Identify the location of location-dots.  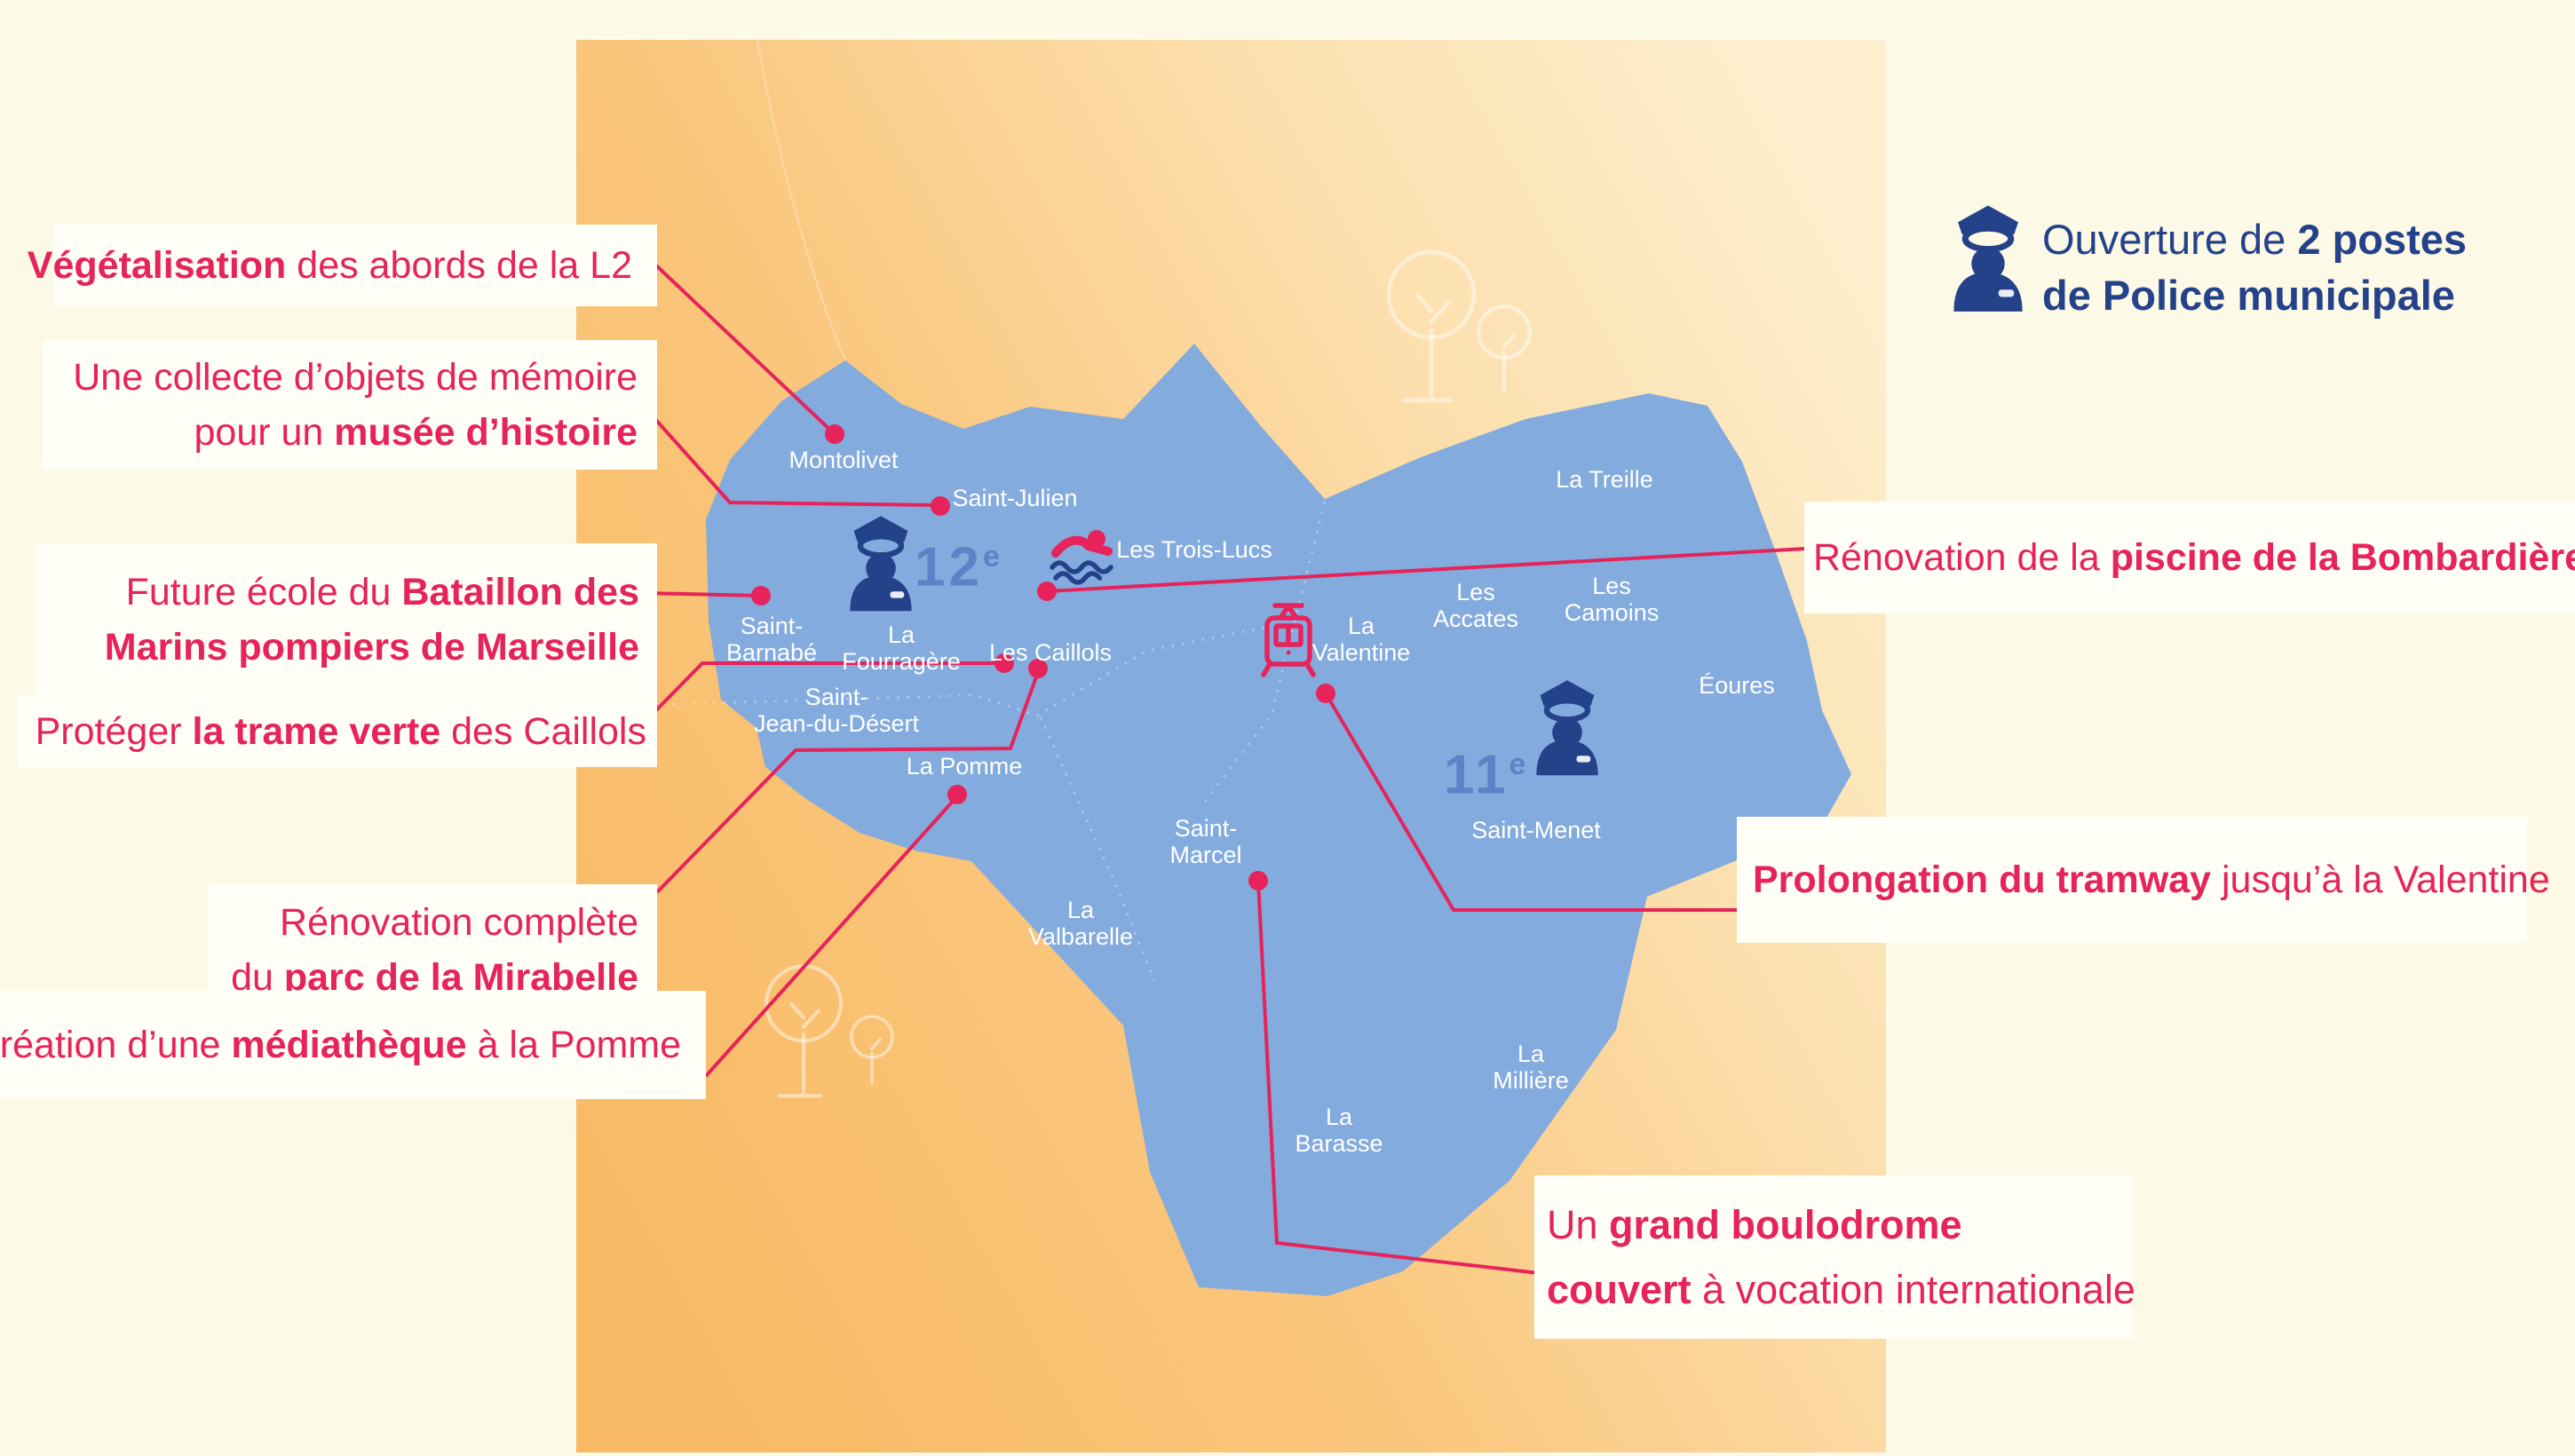
(1043, 657).